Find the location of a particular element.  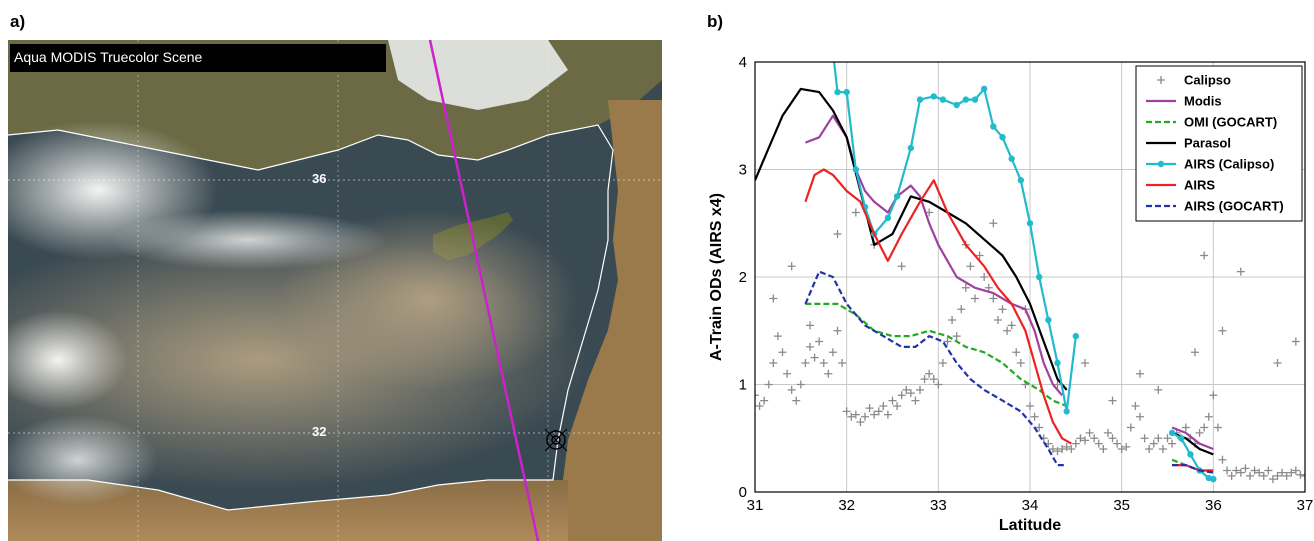

legend-label-omi-gocart: OMI (GOCART) is located at coordinates (1230, 122).